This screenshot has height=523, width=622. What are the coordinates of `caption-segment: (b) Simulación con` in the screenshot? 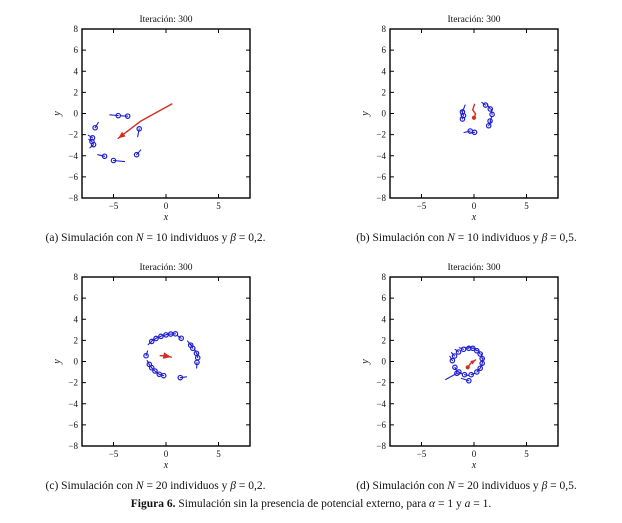 It's located at (402, 238).